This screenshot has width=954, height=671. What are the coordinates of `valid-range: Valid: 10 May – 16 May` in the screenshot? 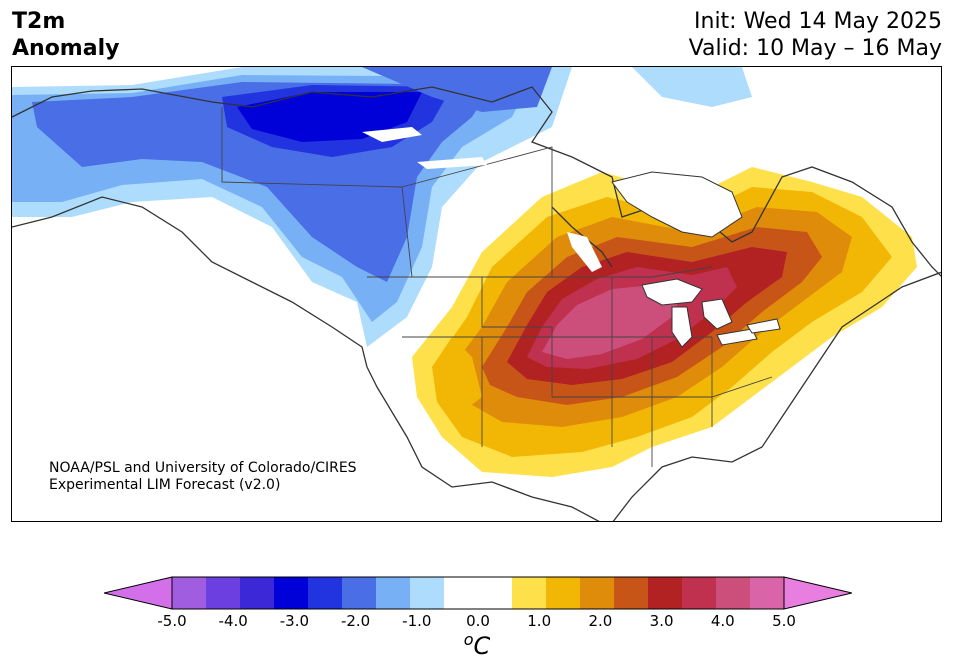 It's located at (815, 48).